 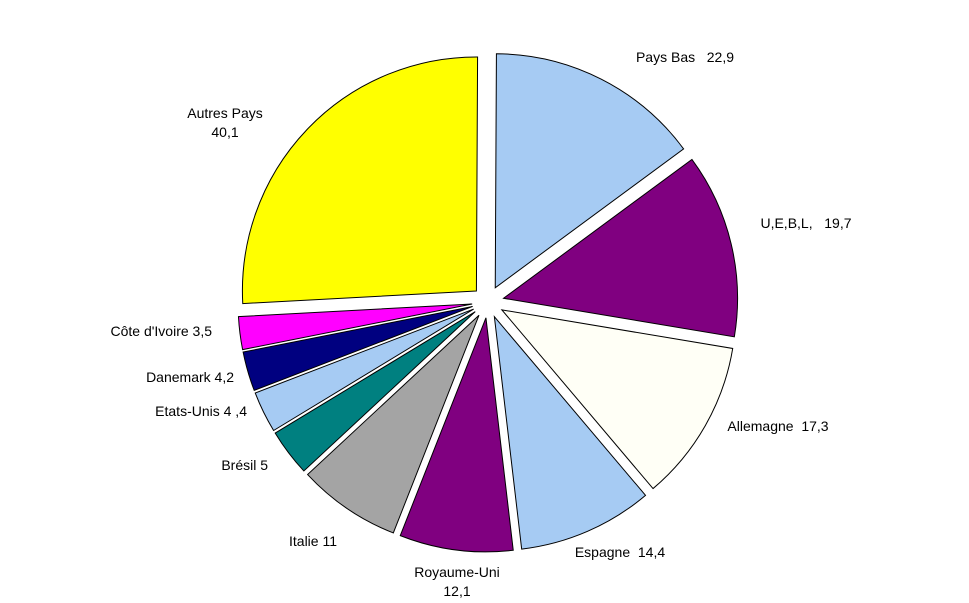 What do you see at coordinates (360, 180) in the screenshot?
I see `pie-slice-autres-pays` at bounding box center [360, 180].